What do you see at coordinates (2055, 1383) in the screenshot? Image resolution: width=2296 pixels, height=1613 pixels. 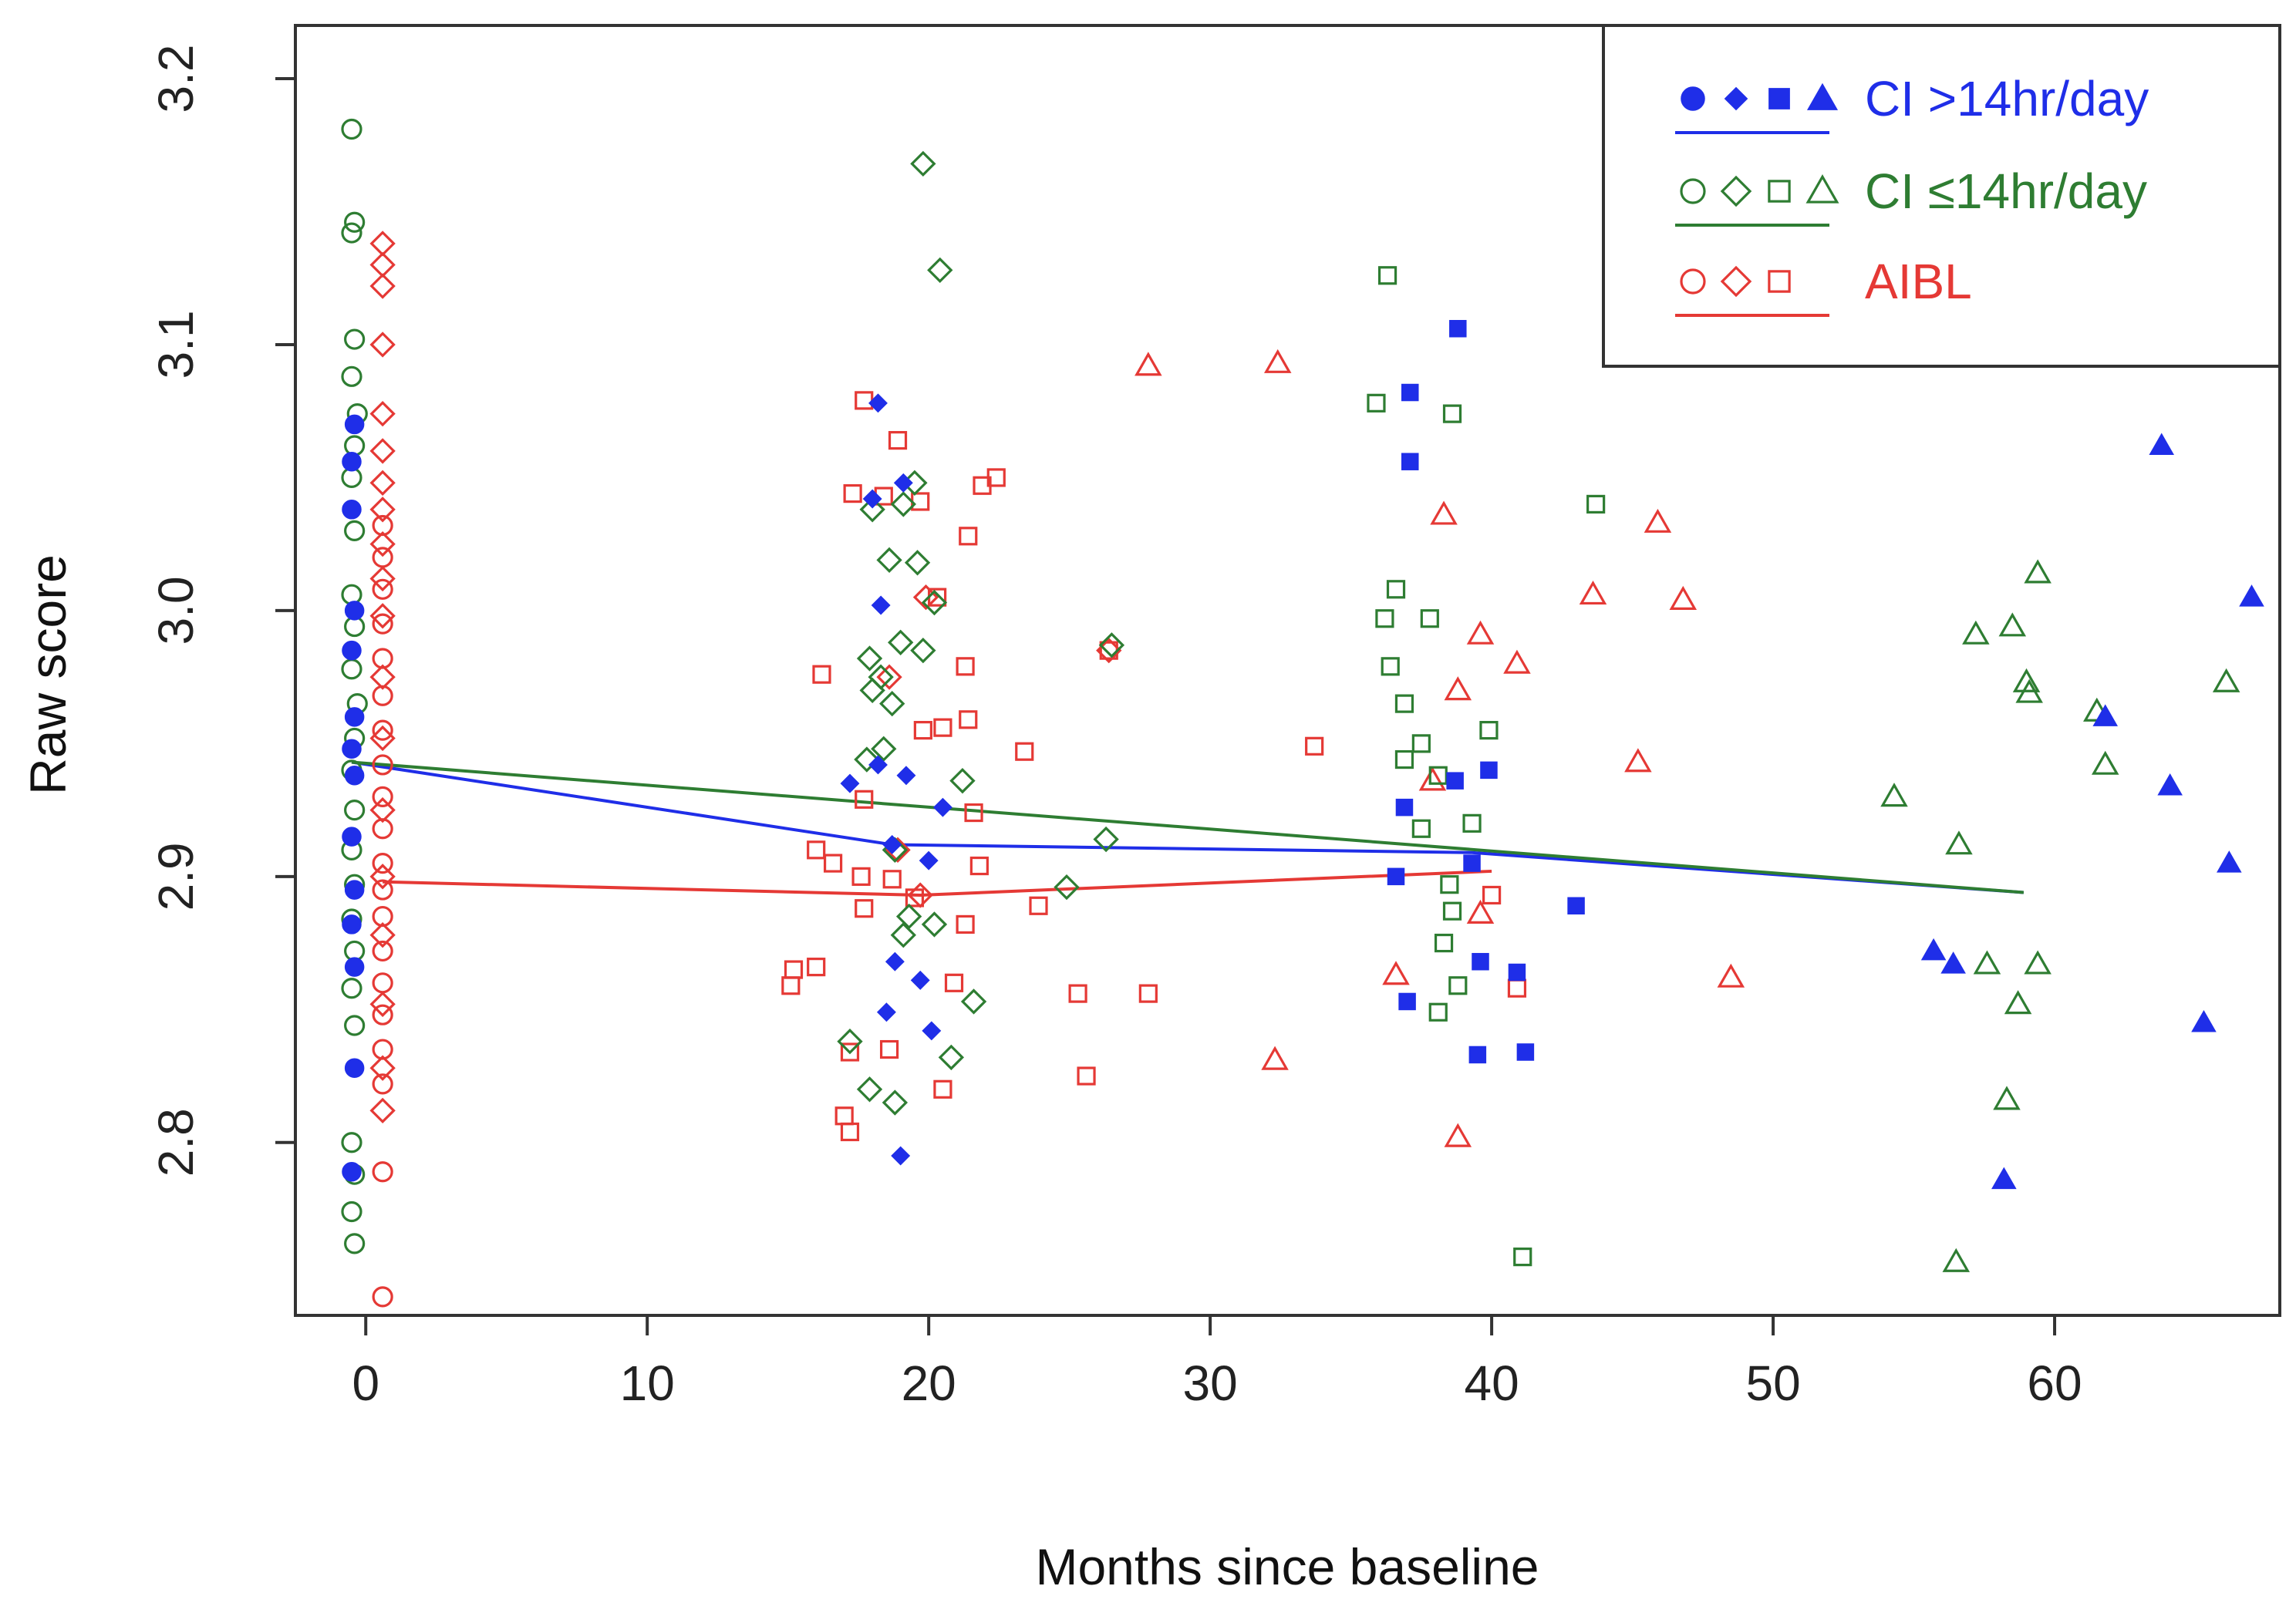 I see `x-tick-label: 60` at bounding box center [2055, 1383].